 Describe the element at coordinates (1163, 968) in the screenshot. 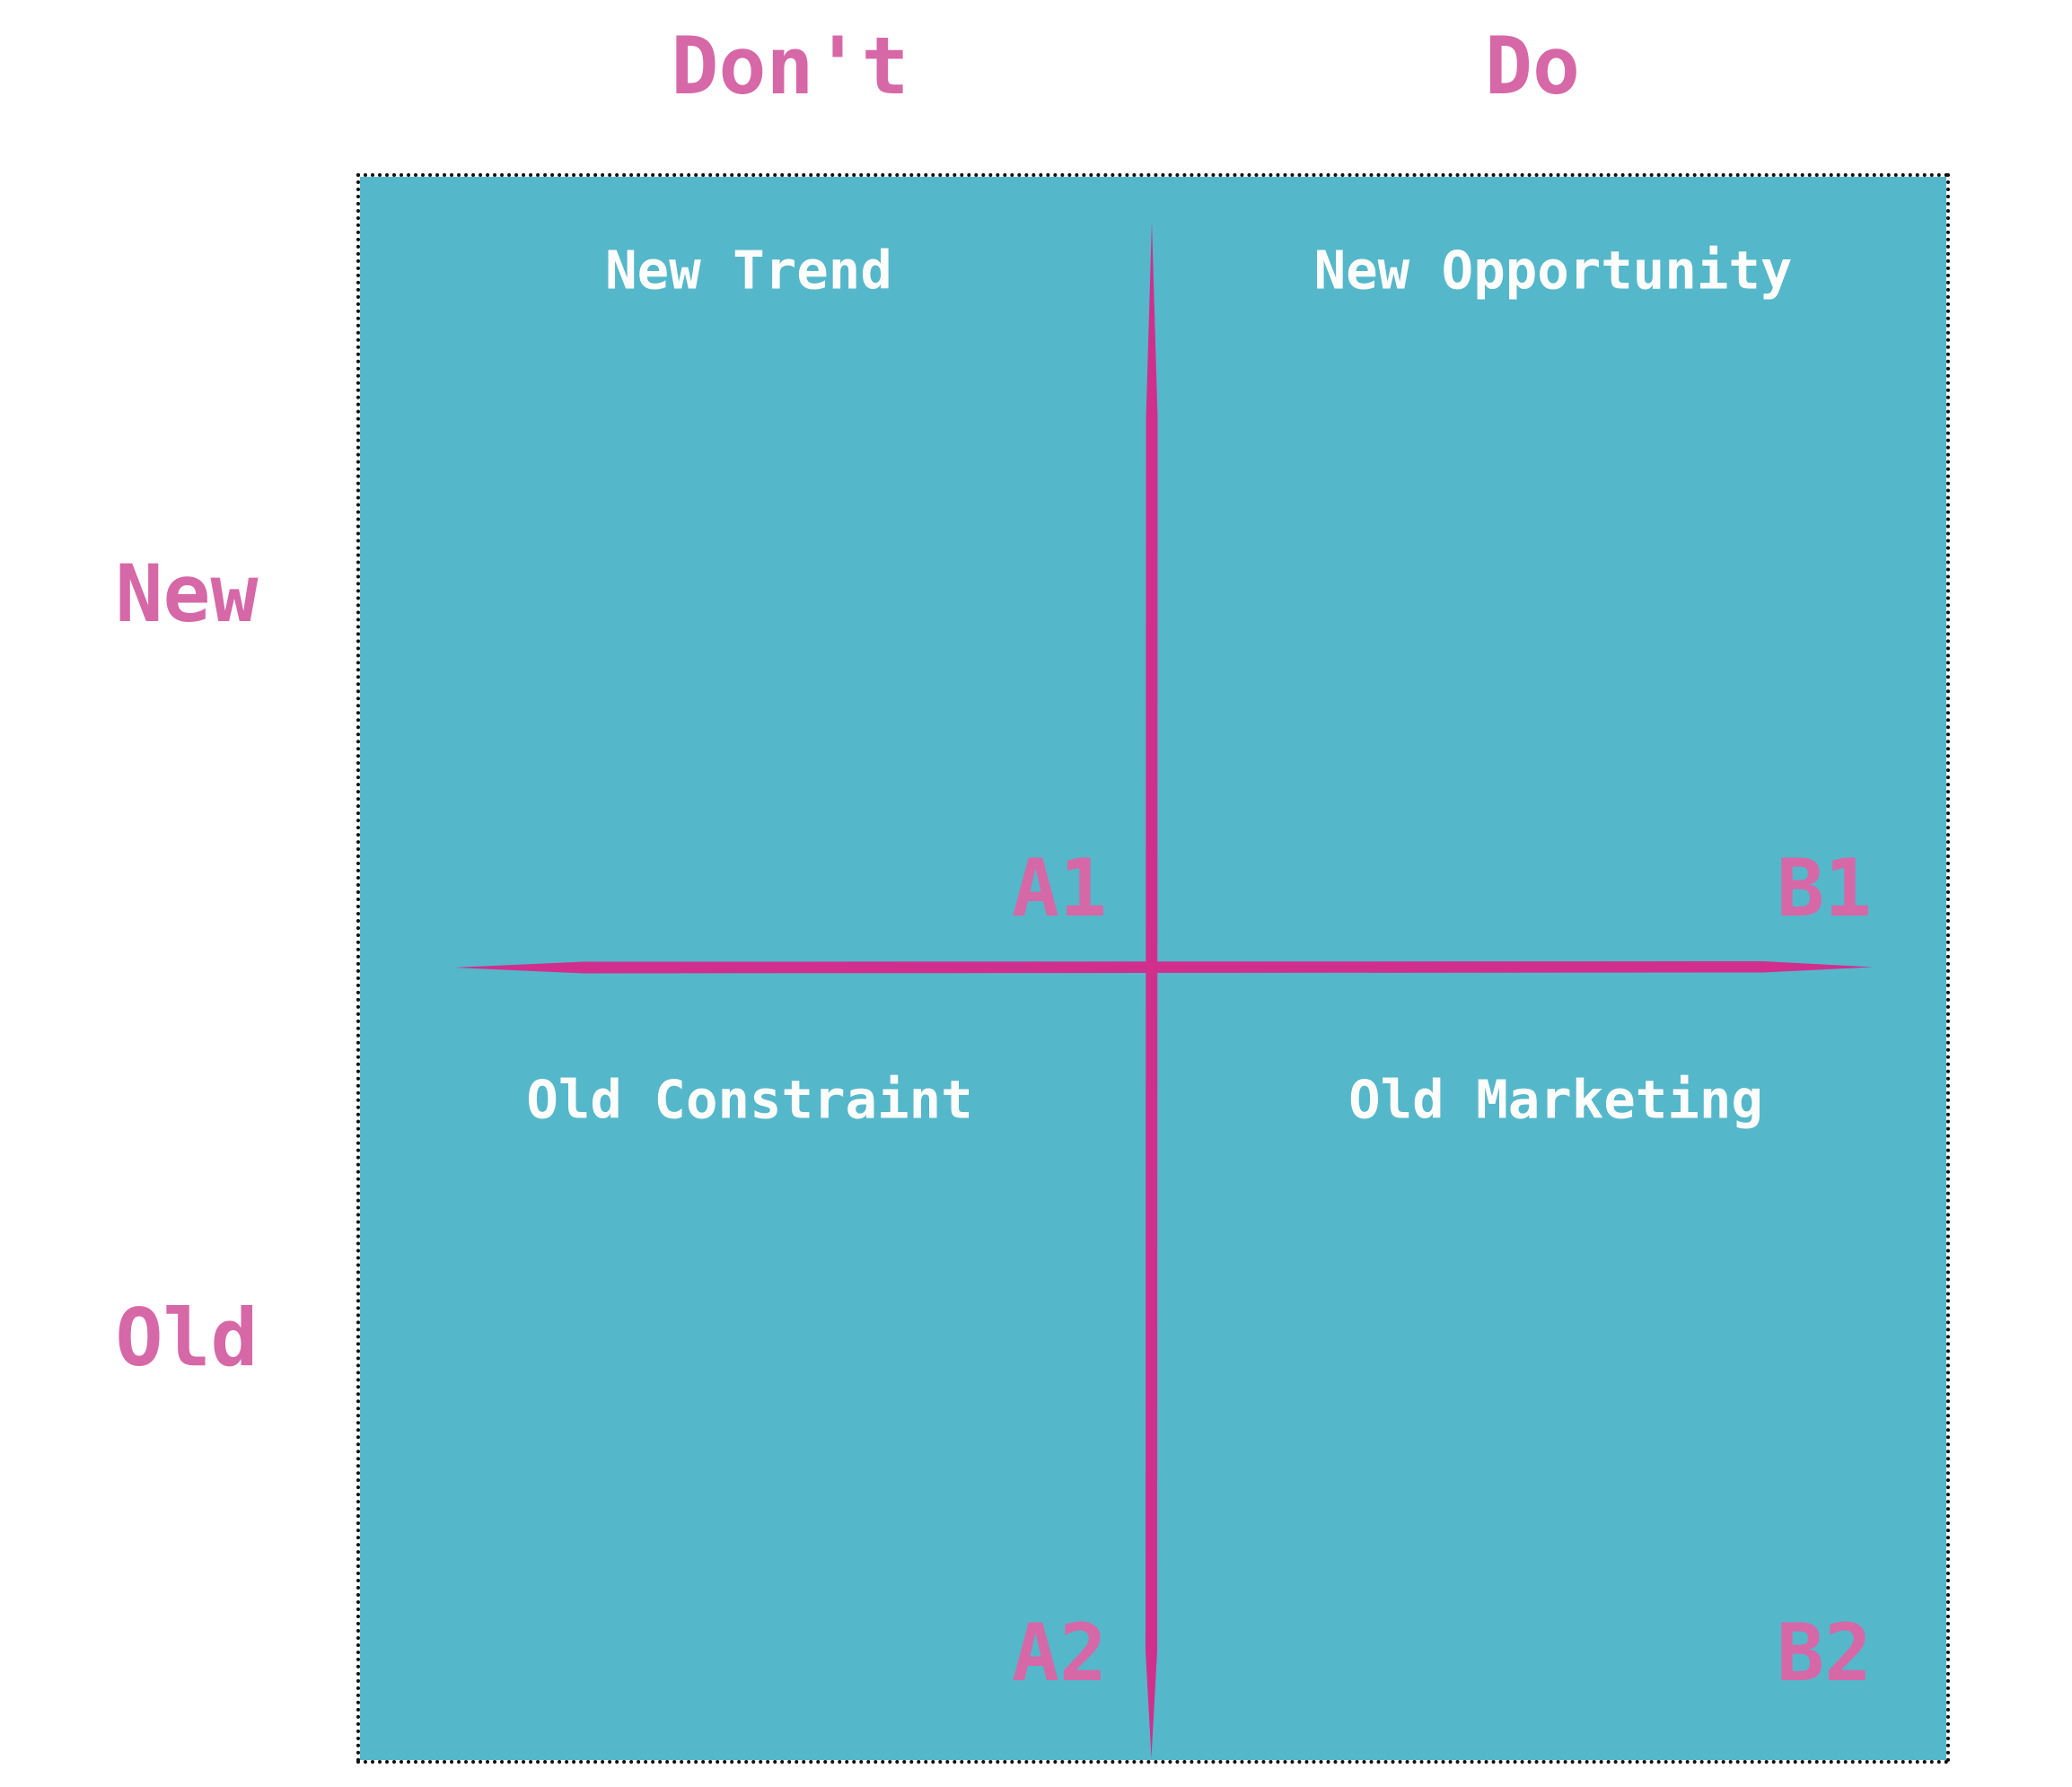

I see `horizontal-axis-line` at that location.